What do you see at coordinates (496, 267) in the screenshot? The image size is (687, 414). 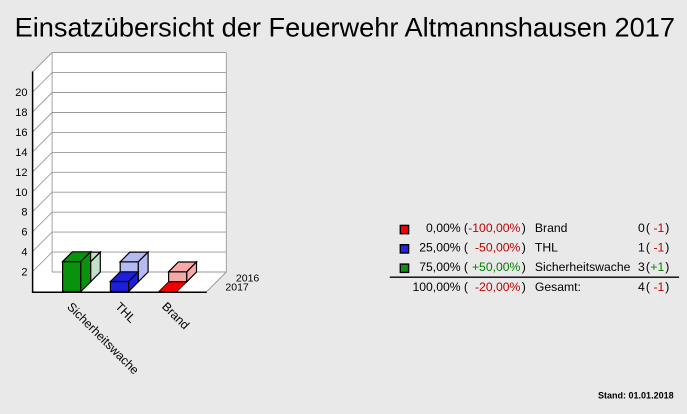 I see `svg-text: +50,00%` at bounding box center [496, 267].